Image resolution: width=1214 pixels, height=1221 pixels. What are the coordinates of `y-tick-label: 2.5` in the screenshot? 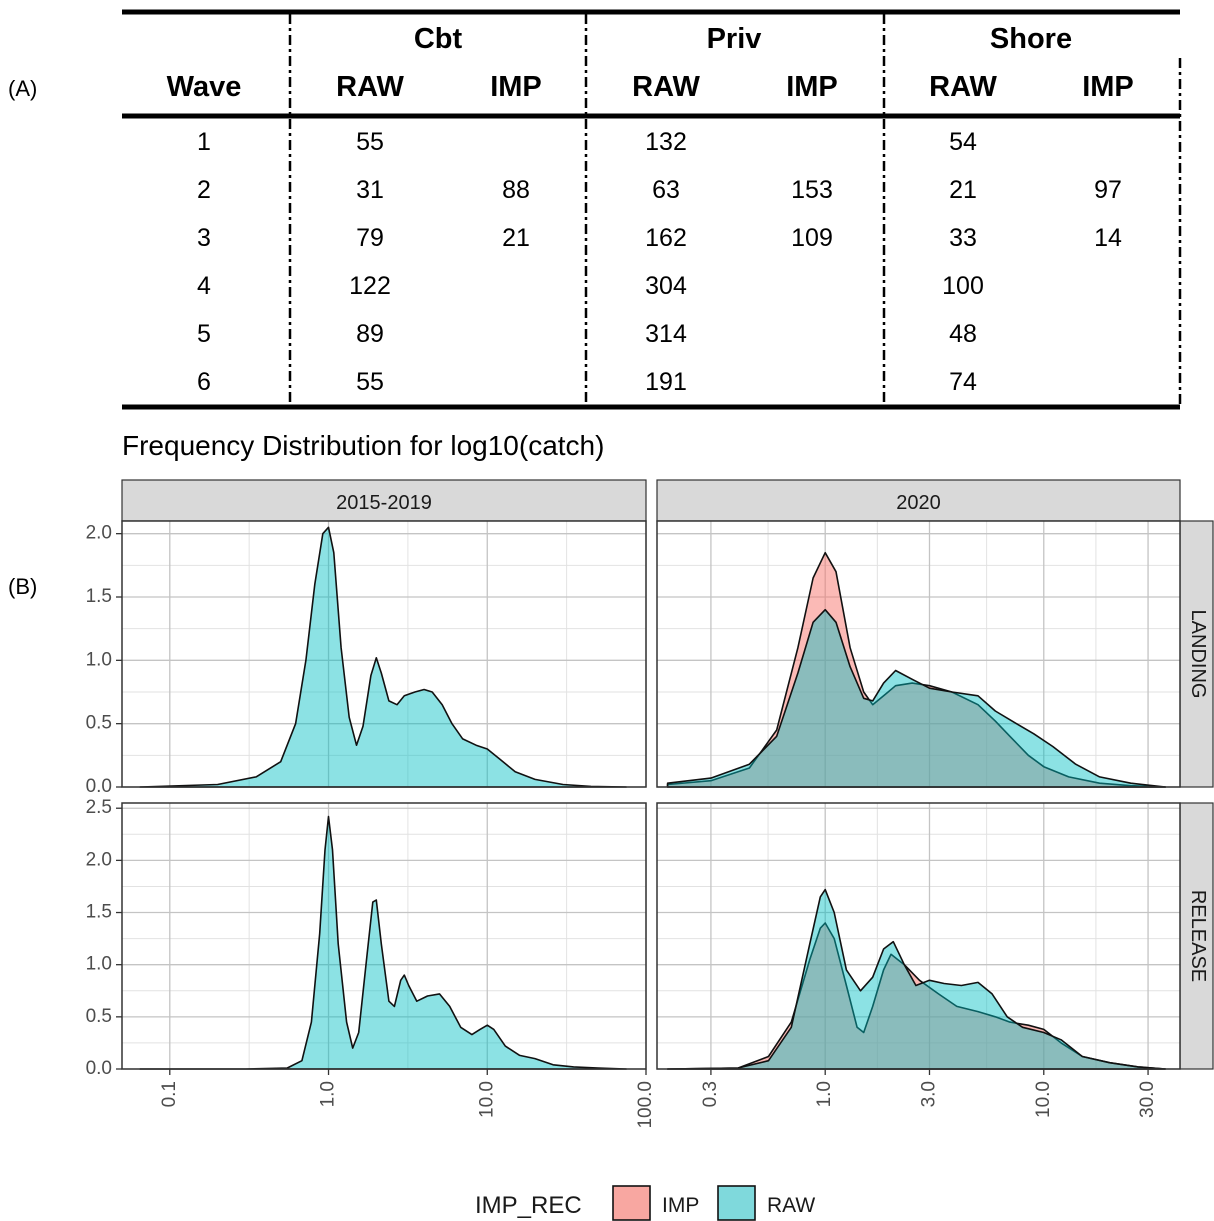 It's located at (99, 807).